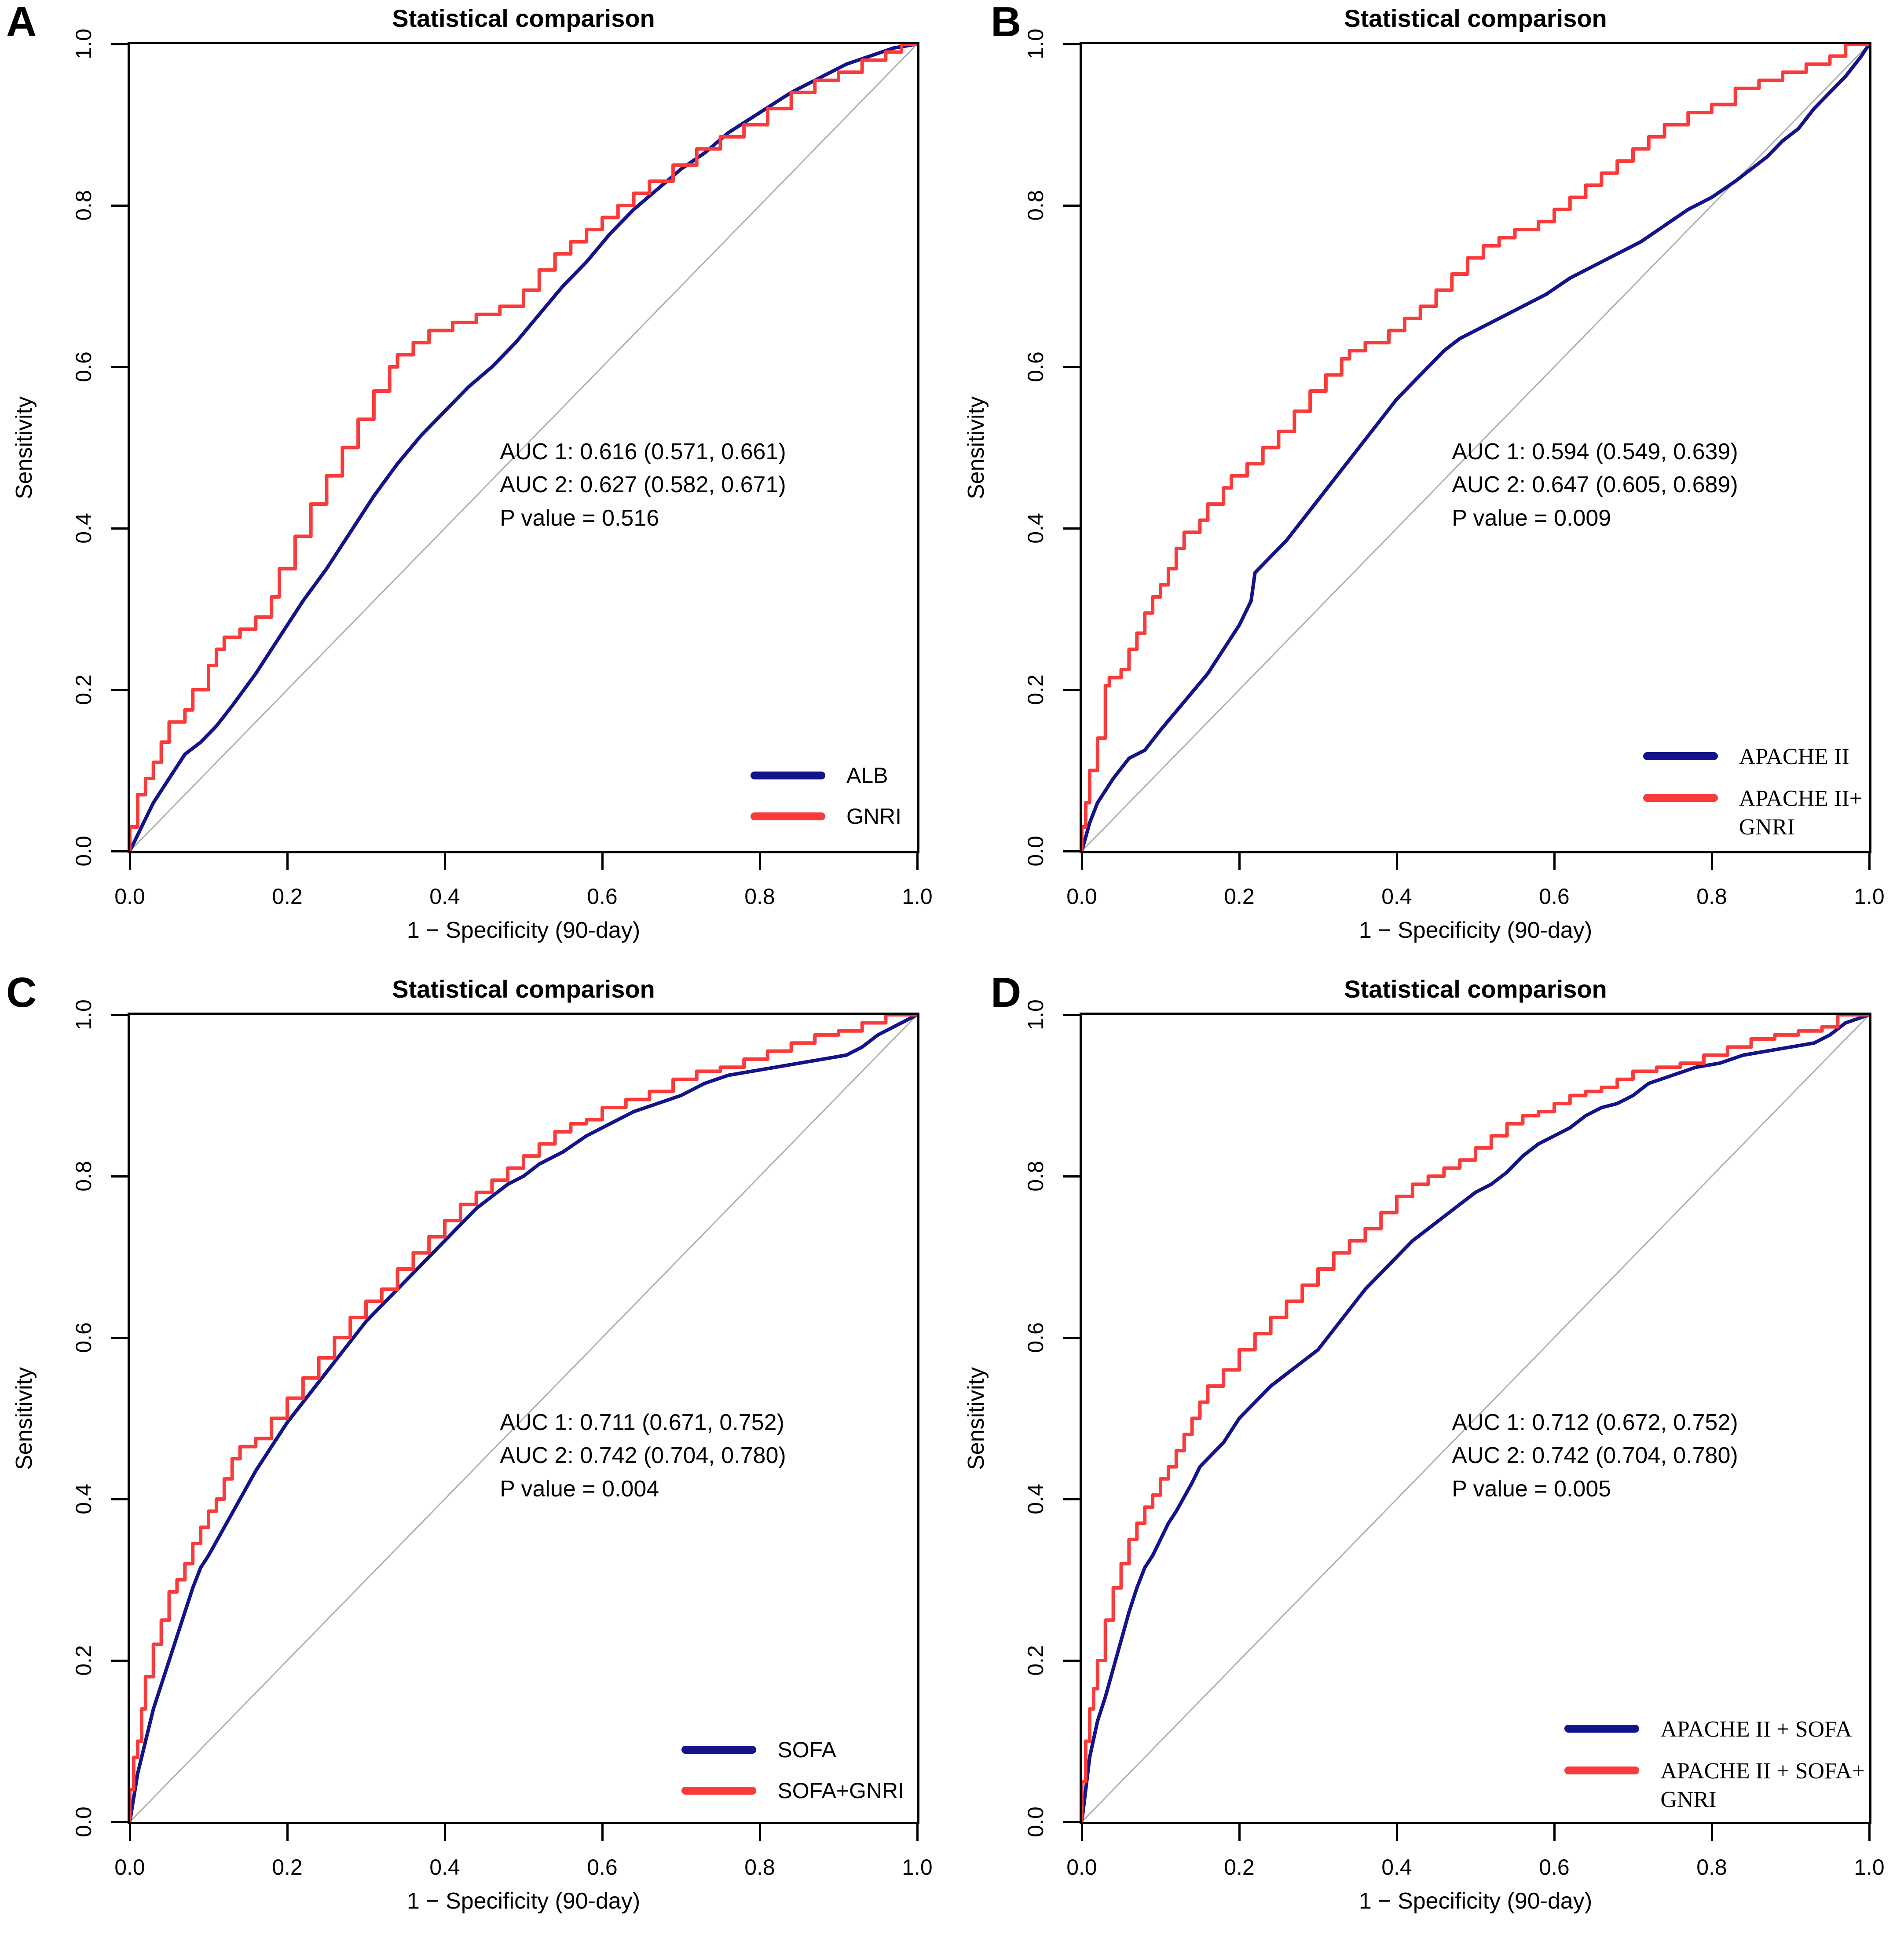  What do you see at coordinates (1680, 798) in the screenshot?
I see `legend-line-swatch-red` at bounding box center [1680, 798].